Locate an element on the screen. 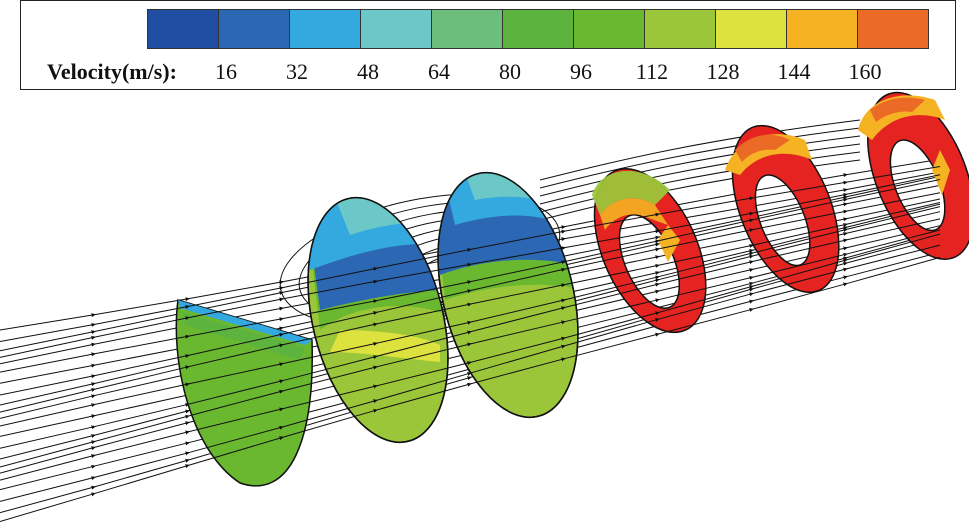 The width and height of the screenshot is (969, 526). colorbar-tick-label: 96 is located at coordinates (581, 71).